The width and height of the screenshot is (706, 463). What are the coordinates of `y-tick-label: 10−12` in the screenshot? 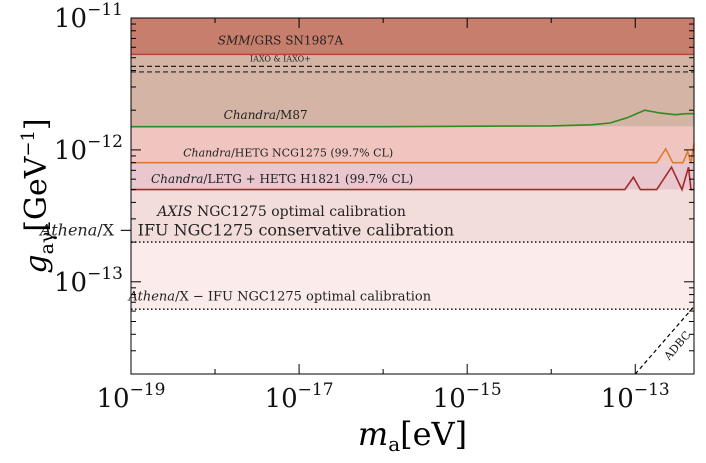 It's located at (88, 149).